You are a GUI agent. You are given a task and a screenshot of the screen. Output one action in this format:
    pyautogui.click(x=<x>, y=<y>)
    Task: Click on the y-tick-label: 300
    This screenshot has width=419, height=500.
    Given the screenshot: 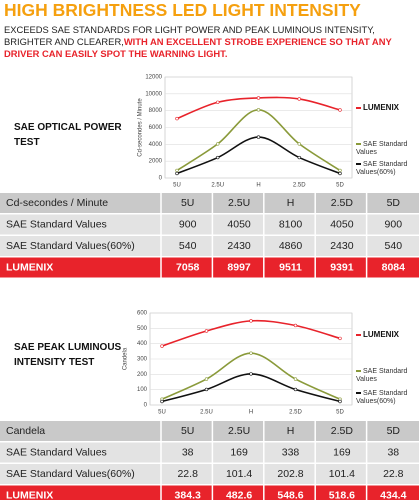 What is the action you would take?
    pyautogui.click(x=142, y=360)
    